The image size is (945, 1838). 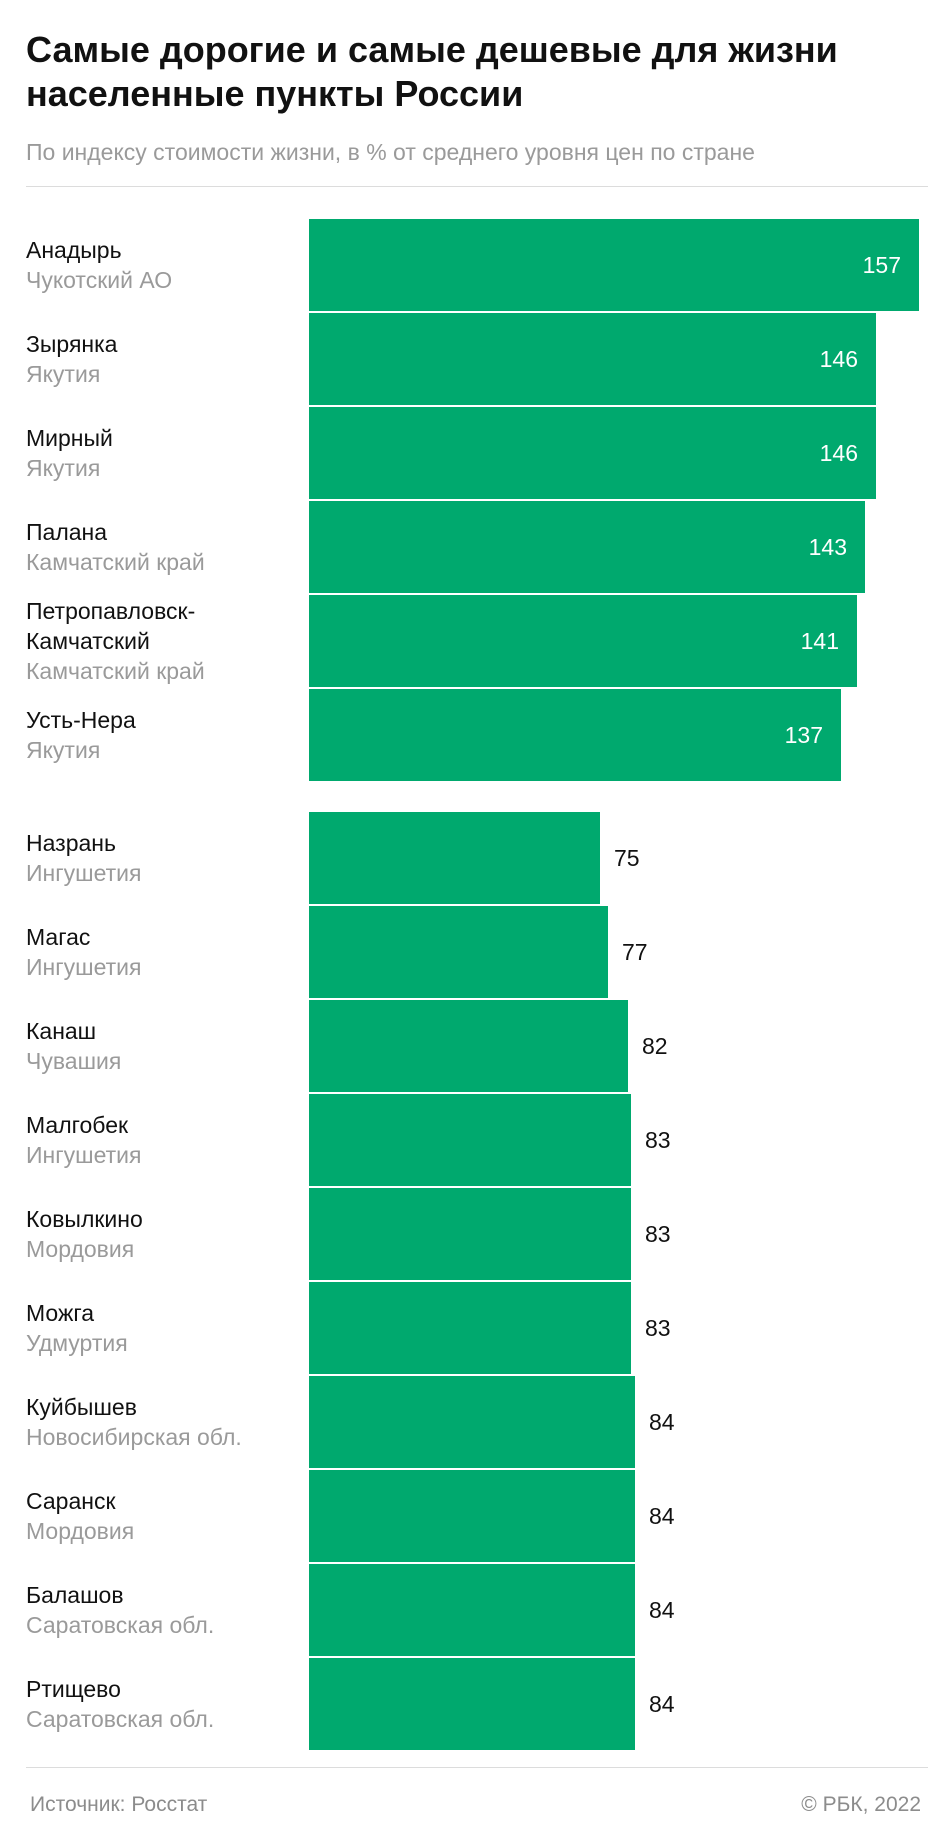 What do you see at coordinates (99, 280) in the screenshot?
I see `region-name: Чукотский АО` at bounding box center [99, 280].